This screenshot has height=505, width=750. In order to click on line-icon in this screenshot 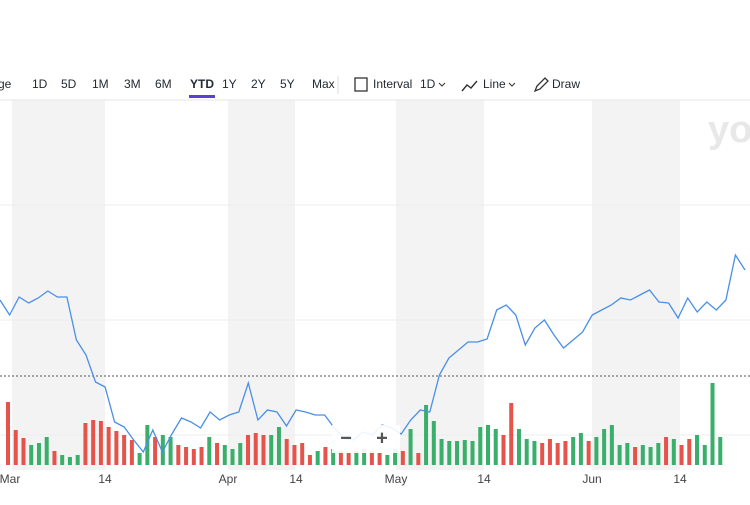, I will do `click(469, 86)`.